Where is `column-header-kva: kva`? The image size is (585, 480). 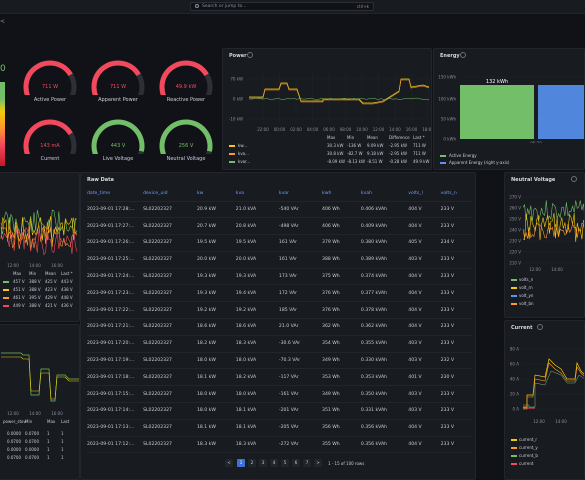 column-header-kva: kva is located at coordinates (257, 194).